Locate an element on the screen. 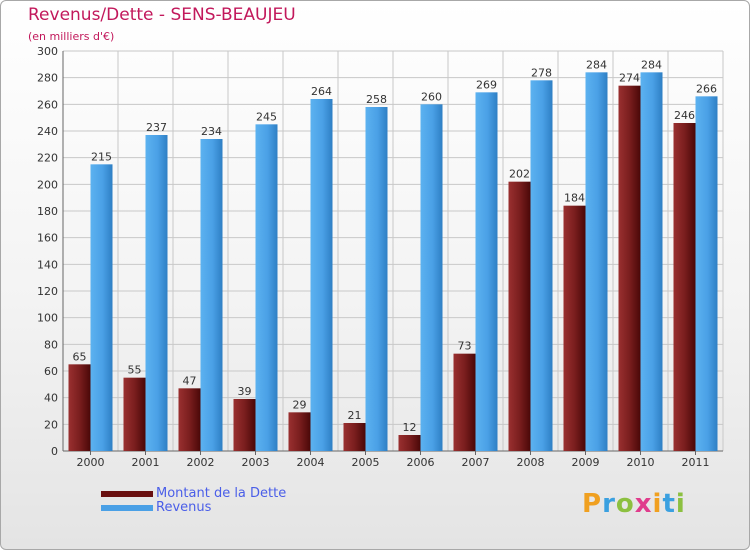 The height and width of the screenshot is (550, 750). data-label-dette: 65 is located at coordinates (80, 356).